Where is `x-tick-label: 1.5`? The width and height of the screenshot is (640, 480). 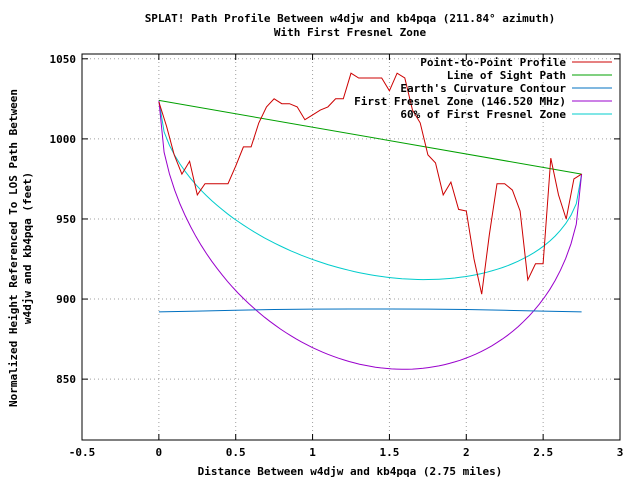
x-tick-label: 1.5 is located at coordinates (389, 452).